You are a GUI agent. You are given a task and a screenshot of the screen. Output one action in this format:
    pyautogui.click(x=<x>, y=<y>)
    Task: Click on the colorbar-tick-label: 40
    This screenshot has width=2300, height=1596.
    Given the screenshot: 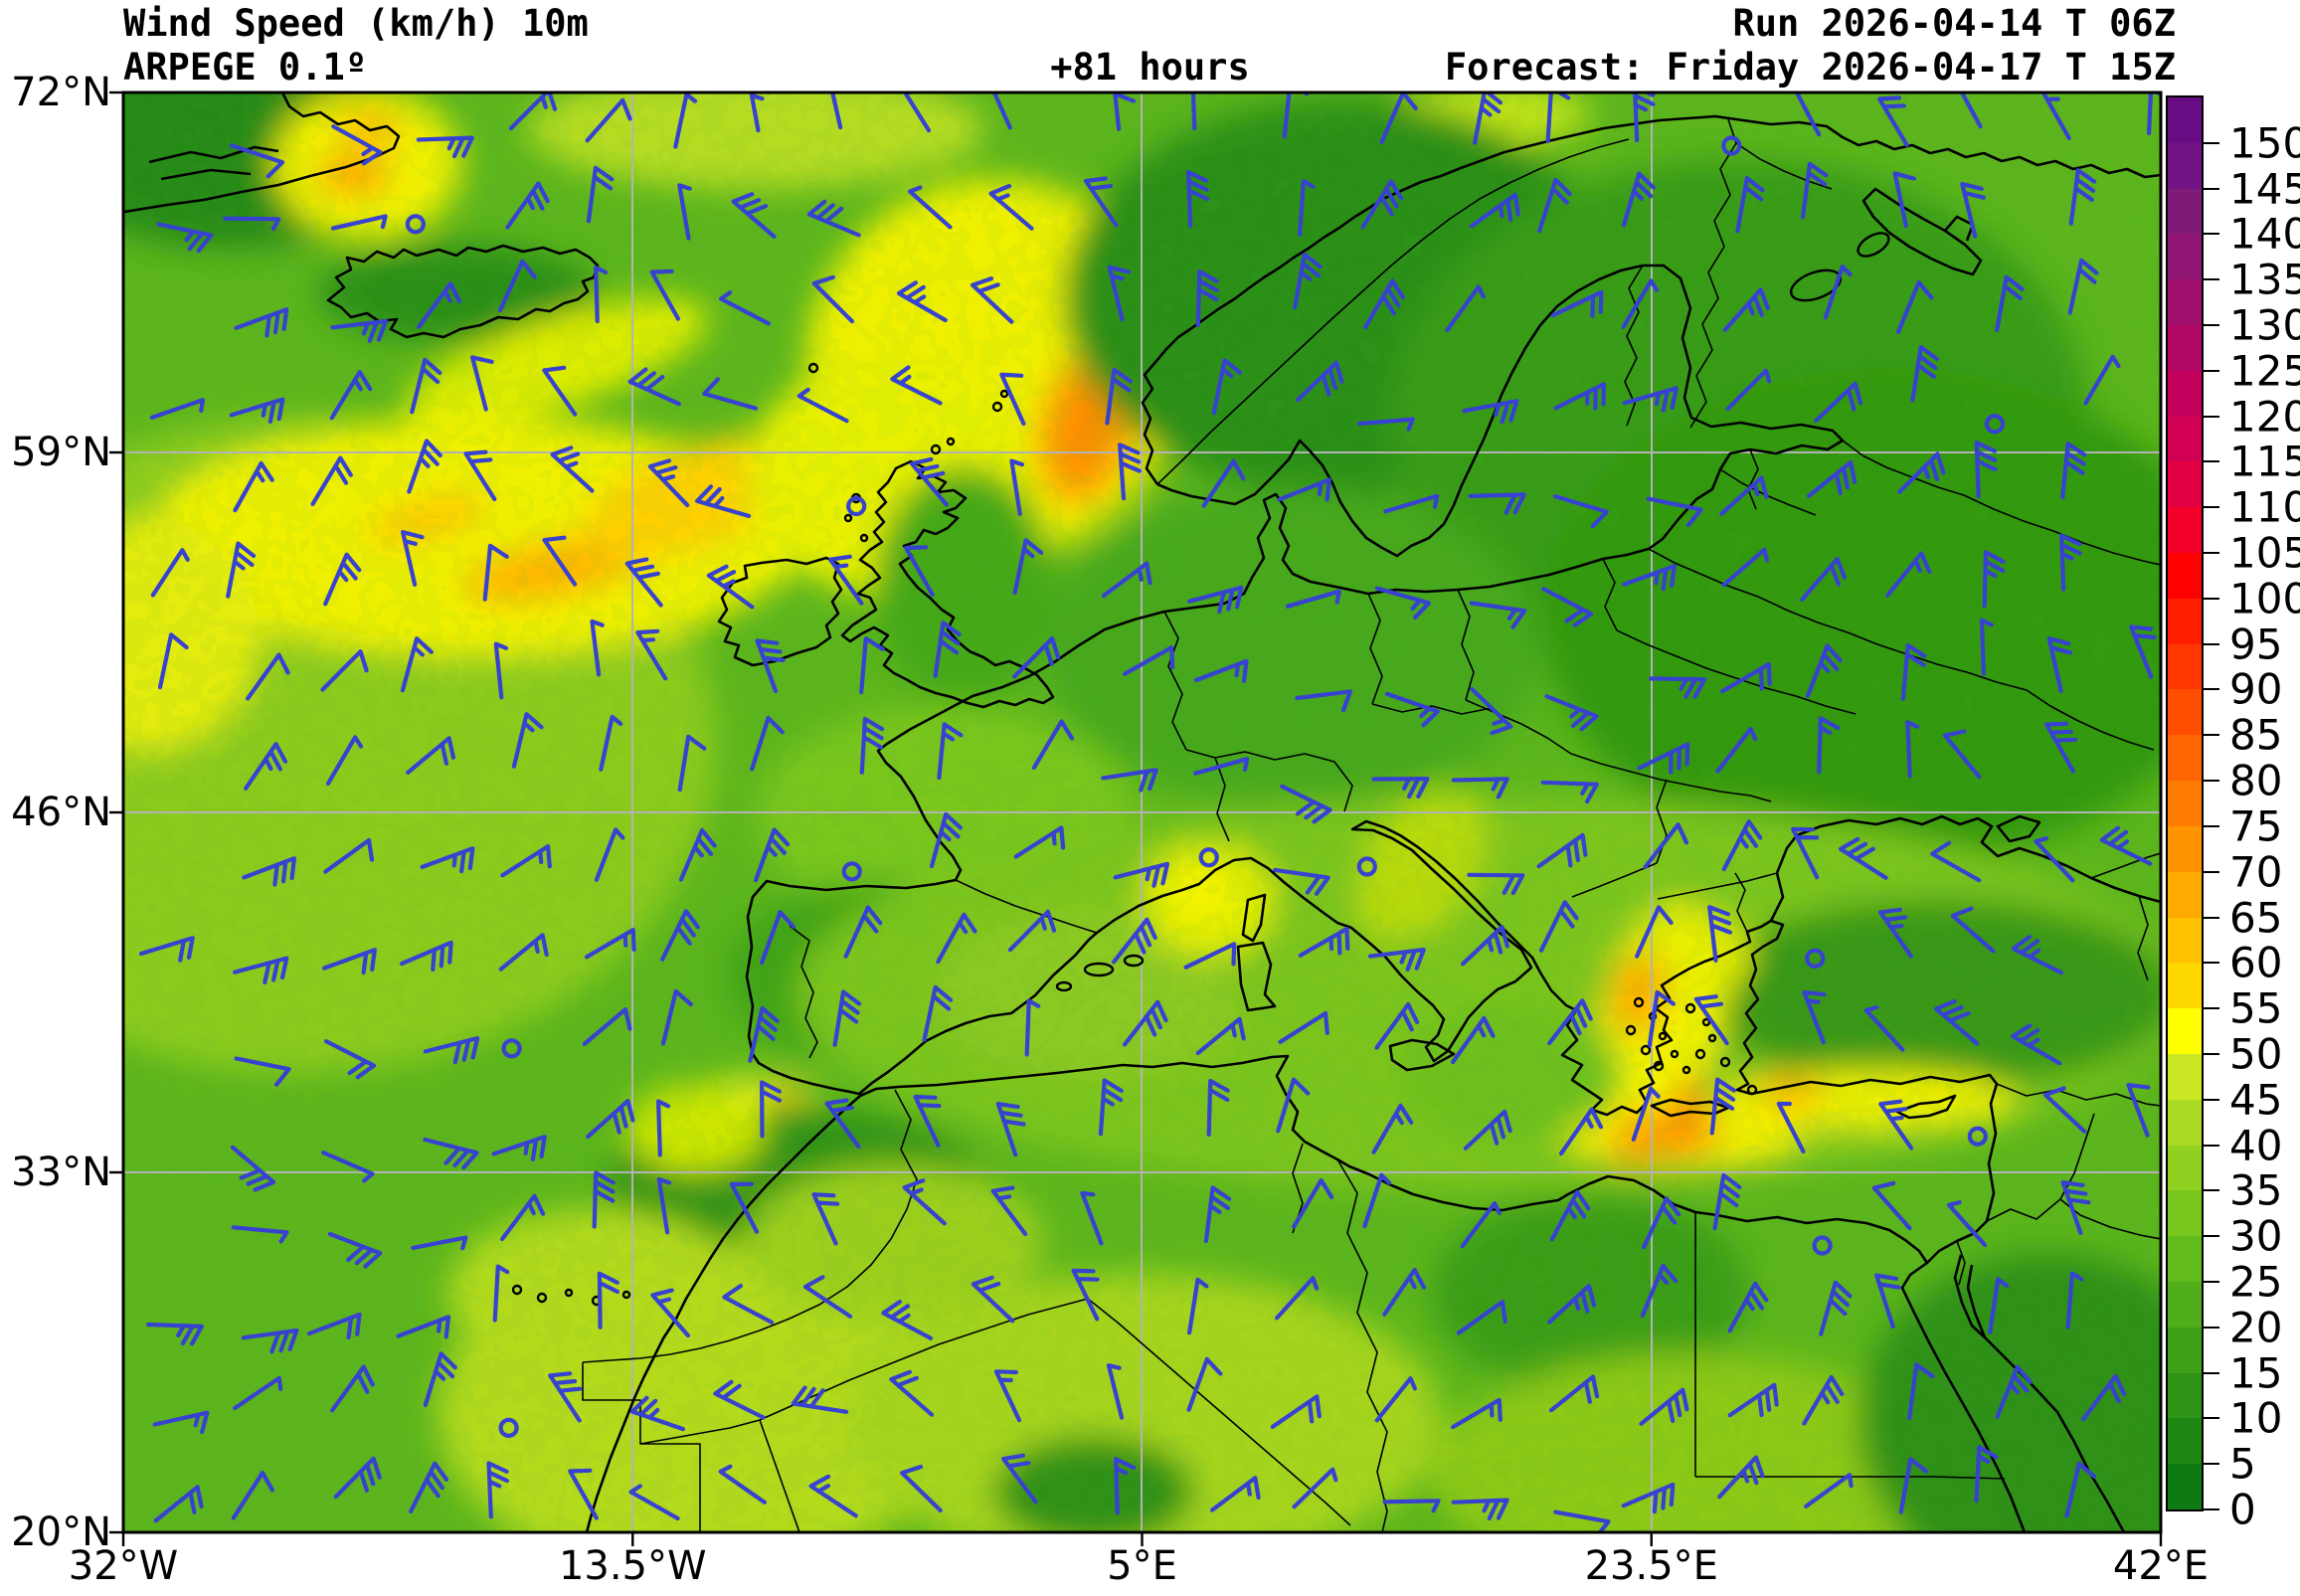 What is the action you would take?
    pyautogui.click(x=2256, y=1146)
    